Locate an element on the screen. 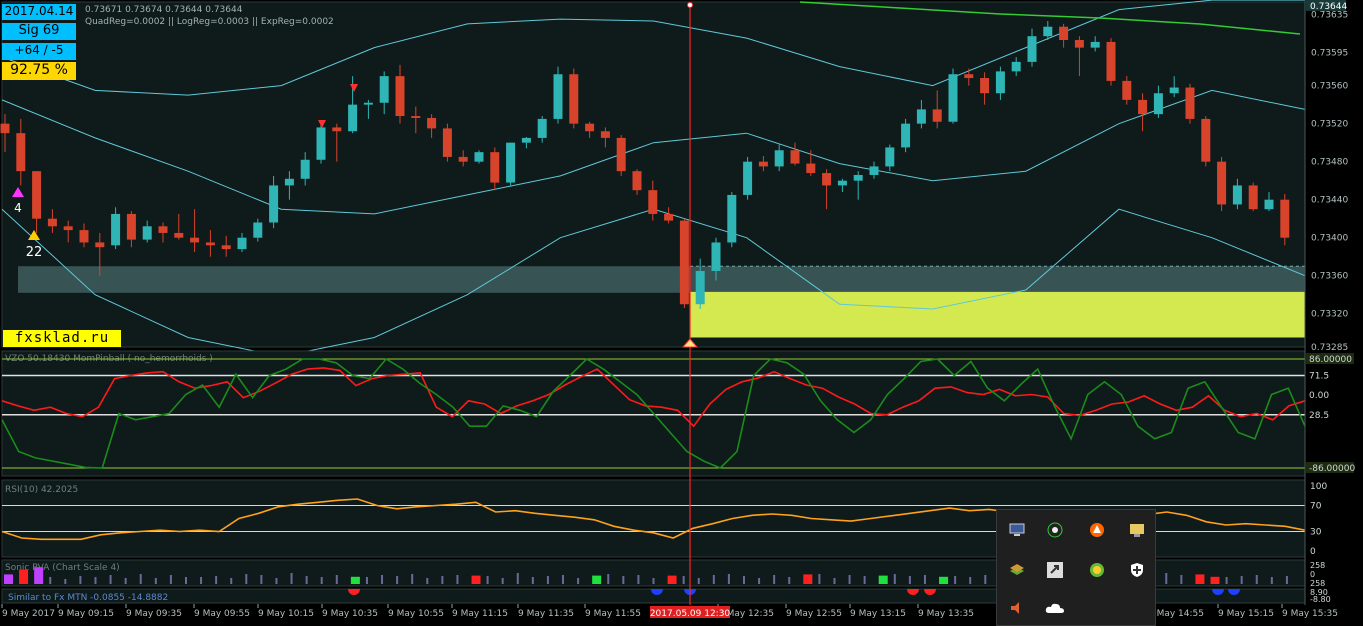 This screenshot has height=626, width=1363. arrow-icon is located at coordinates (1055, 570).